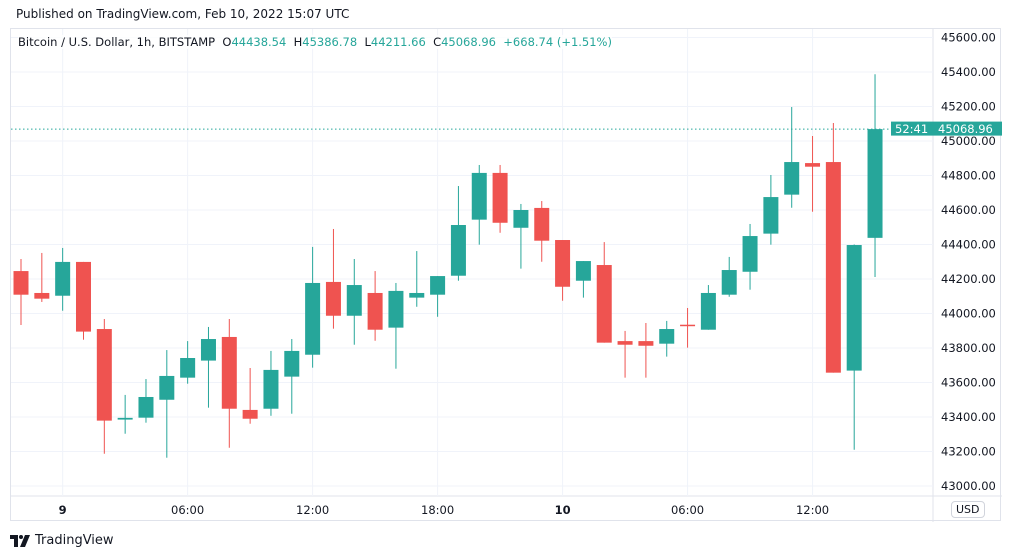 The image size is (1012, 558). Describe the element at coordinates (968, 452) in the screenshot. I see `y-tick-label: 43200.00` at that location.